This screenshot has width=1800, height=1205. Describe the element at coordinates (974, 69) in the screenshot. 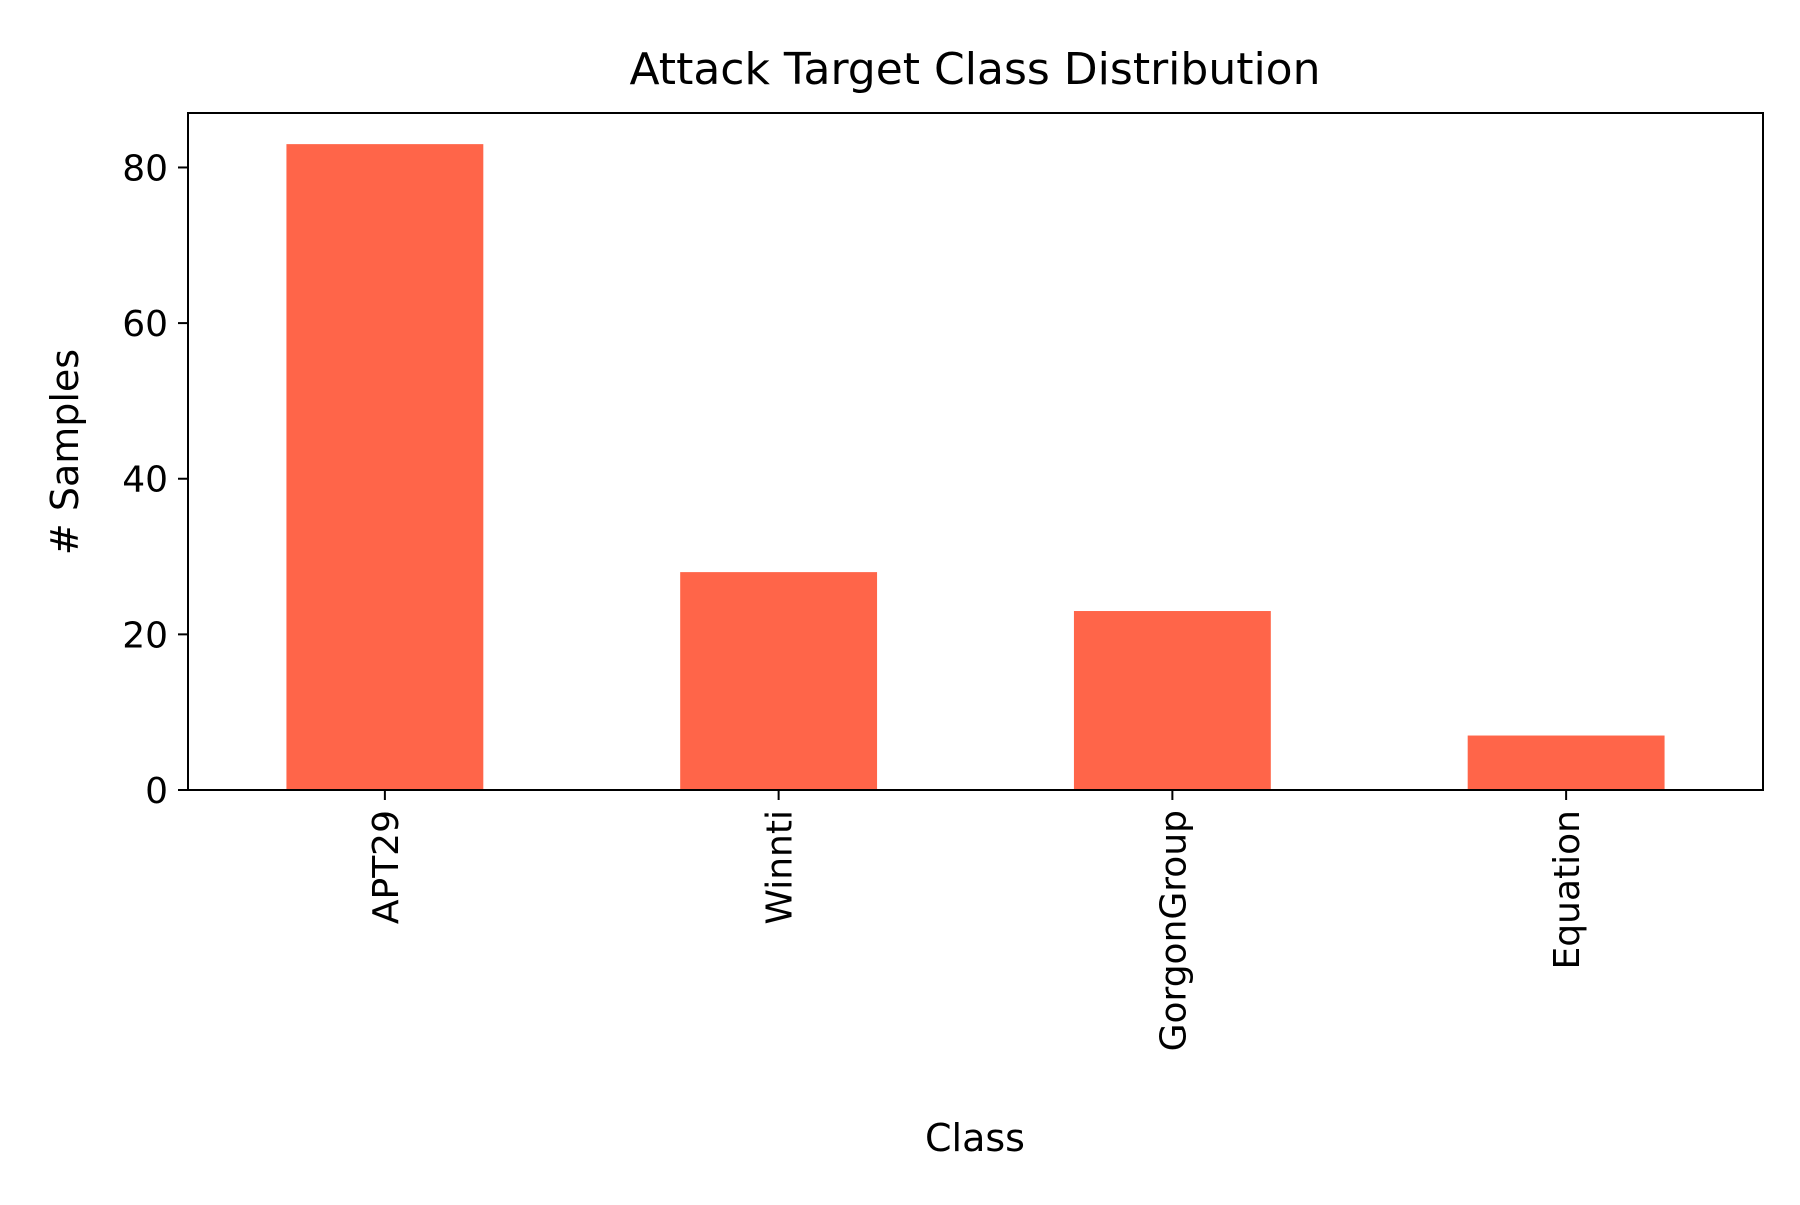

I see `chart-title: Attack Target Class Distribution` at that location.